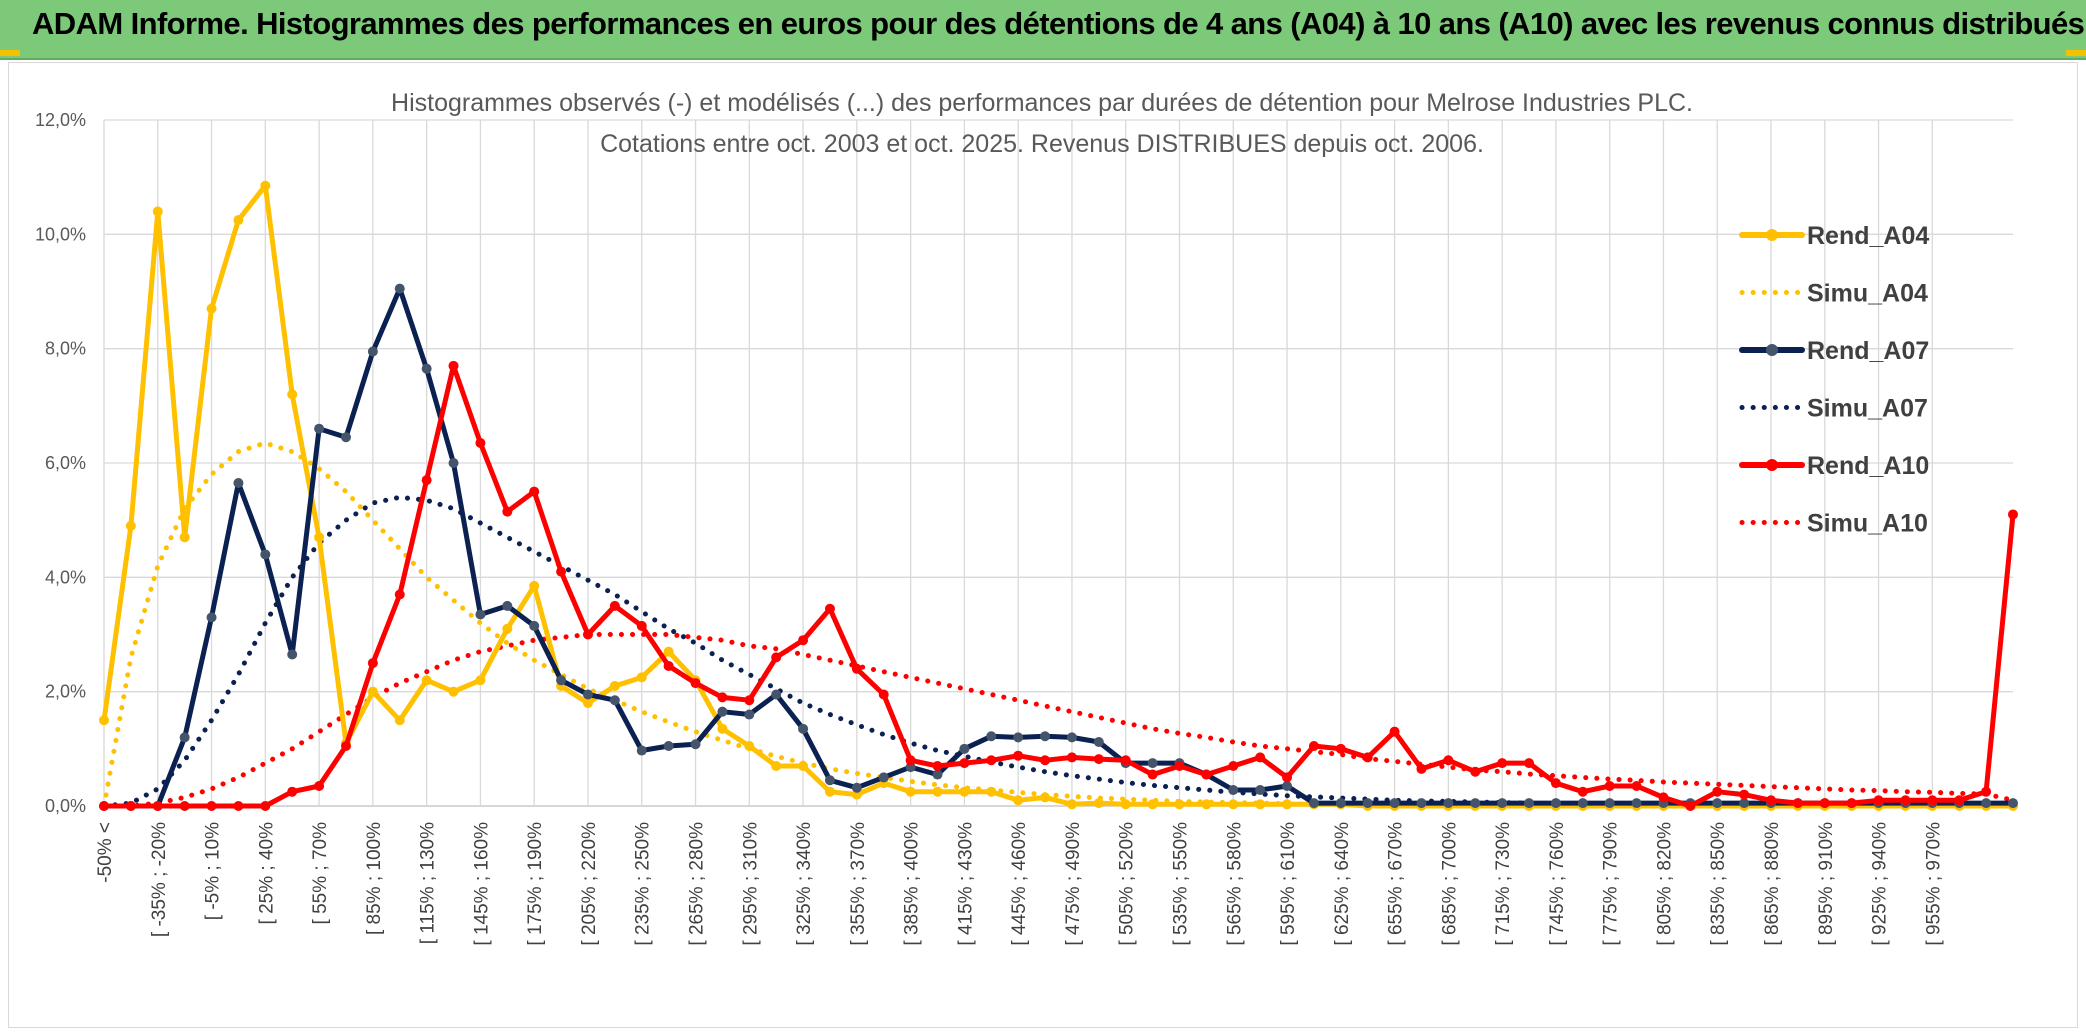 This screenshot has height=1033, width=2086. Describe the element at coordinates (1718, 884) in the screenshot. I see `x-tick-label: [ 835% ; 850%` at that location.